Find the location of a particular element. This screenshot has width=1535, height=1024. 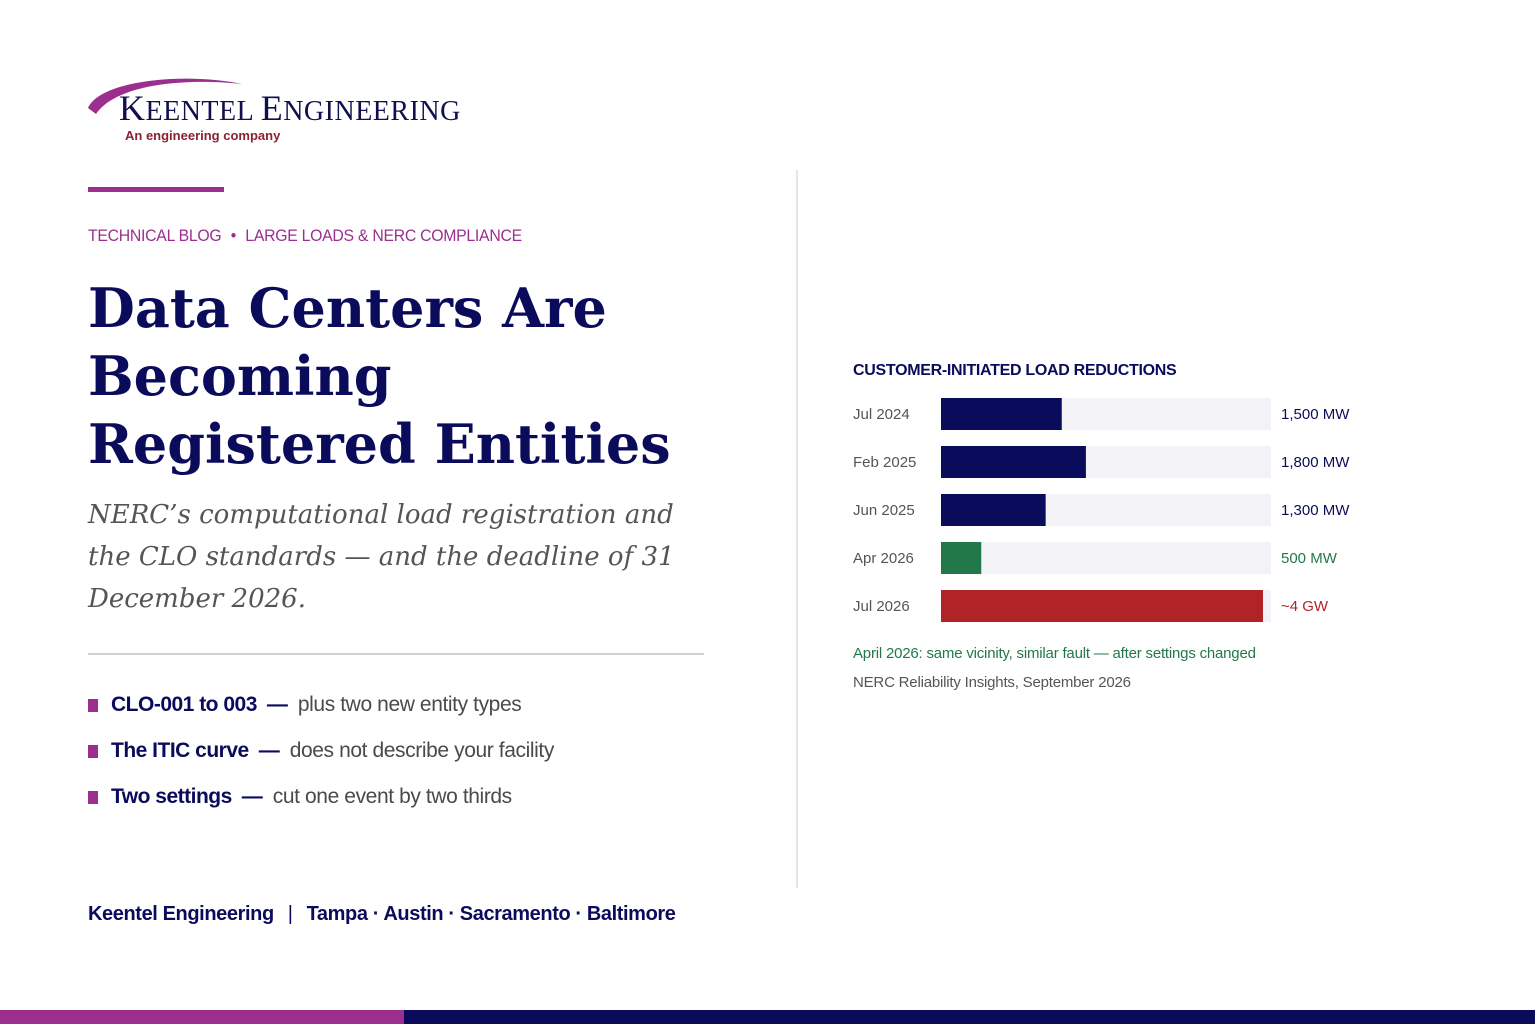

logo-wordmark: KEENTEL ENGINEERING is located at coordinates (290, 108).